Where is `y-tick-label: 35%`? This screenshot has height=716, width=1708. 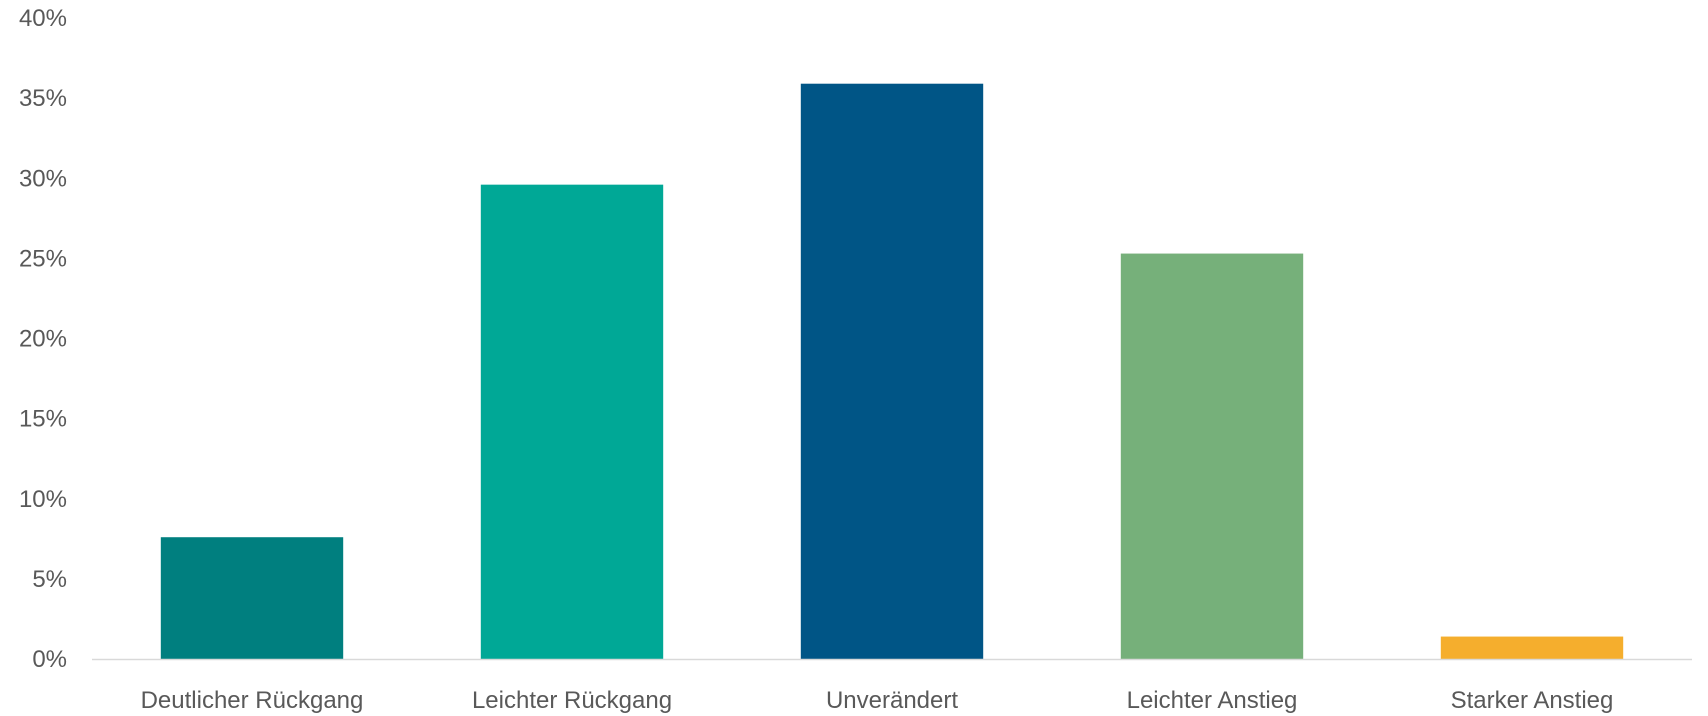
y-tick-label: 35% is located at coordinates (43, 98).